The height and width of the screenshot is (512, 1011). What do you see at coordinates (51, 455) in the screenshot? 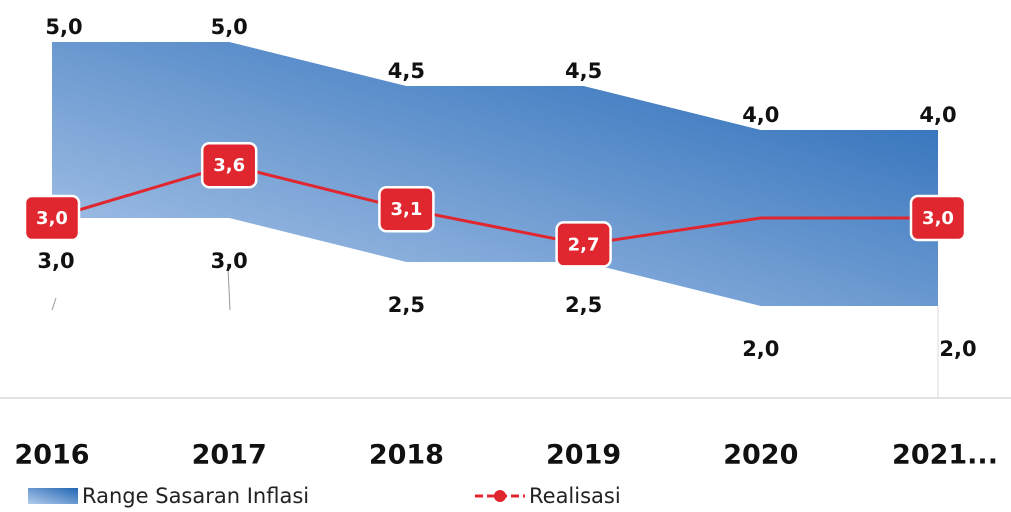
I see `x-tick-label: 2016` at bounding box center [51, 455].